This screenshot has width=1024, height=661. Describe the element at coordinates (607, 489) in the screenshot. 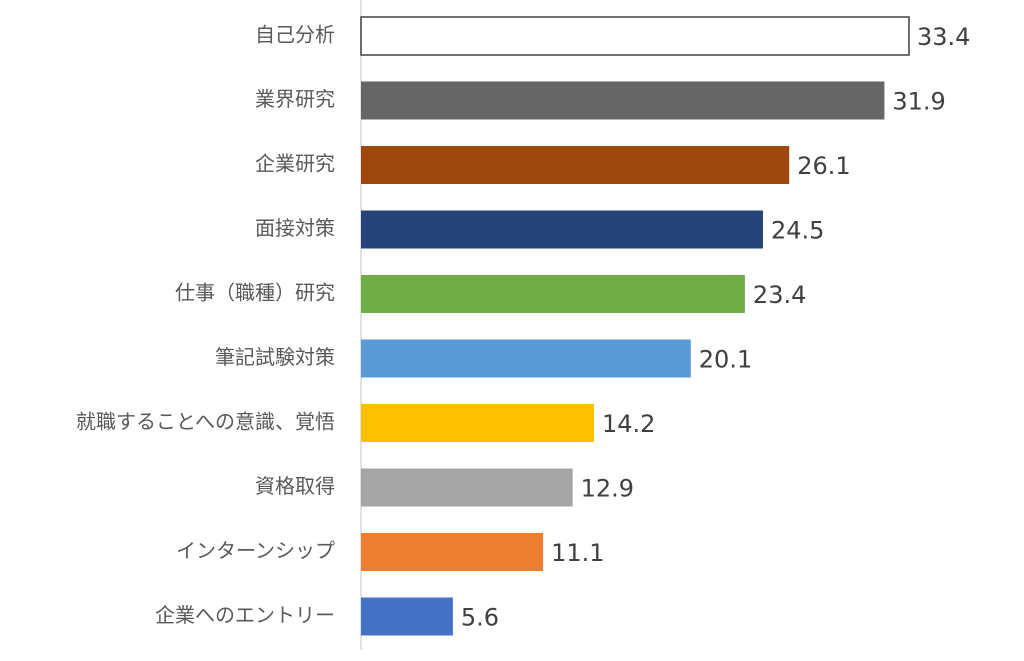

I see `value-label: 12.9` at that location.